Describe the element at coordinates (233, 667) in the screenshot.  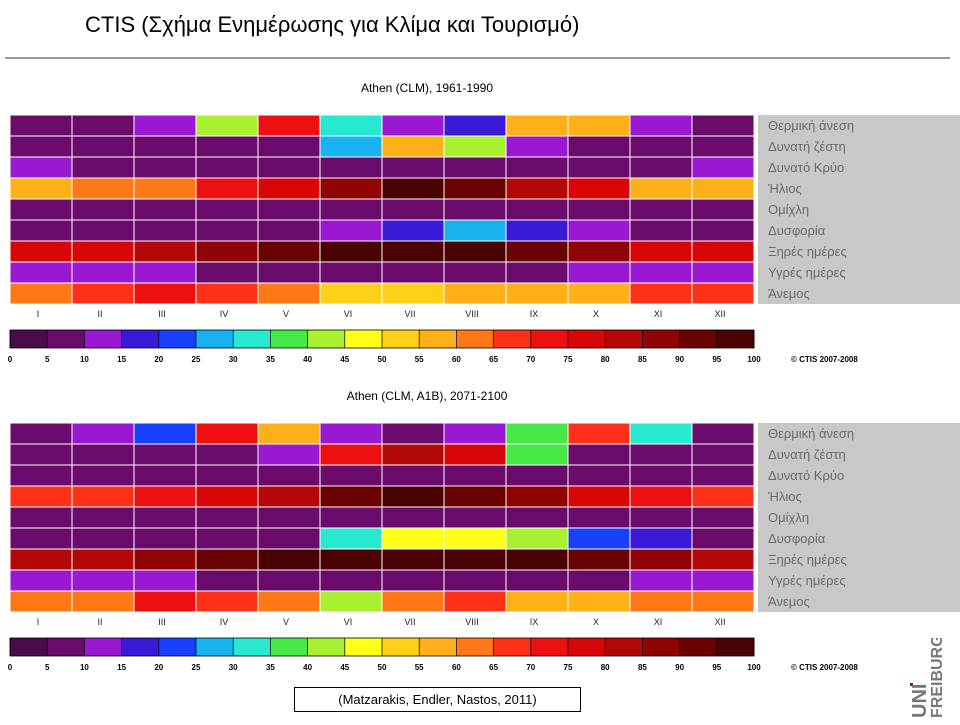
I see `colorbar-tick-label: 30` at that location.